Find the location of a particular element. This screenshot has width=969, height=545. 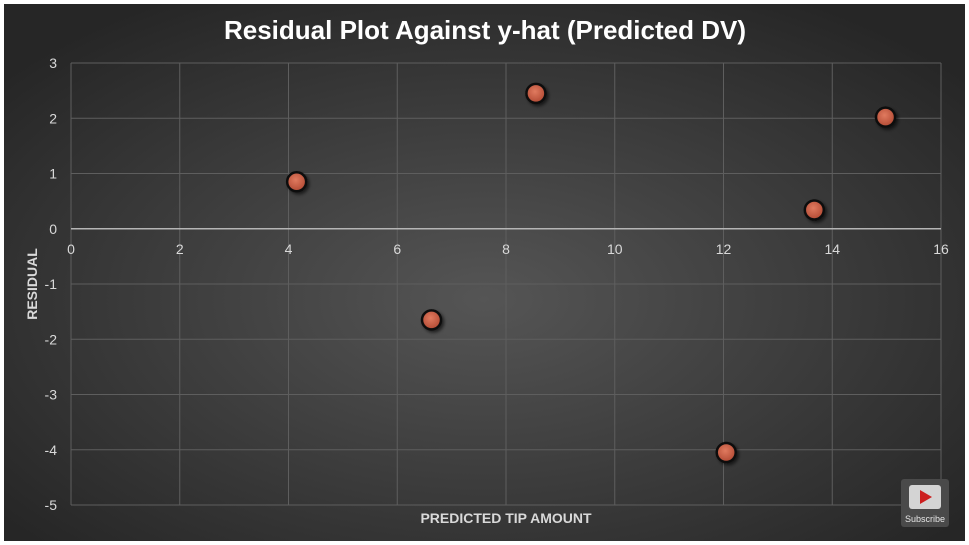

subscribe-button: Subscribe is located at coordinates (925, 503).